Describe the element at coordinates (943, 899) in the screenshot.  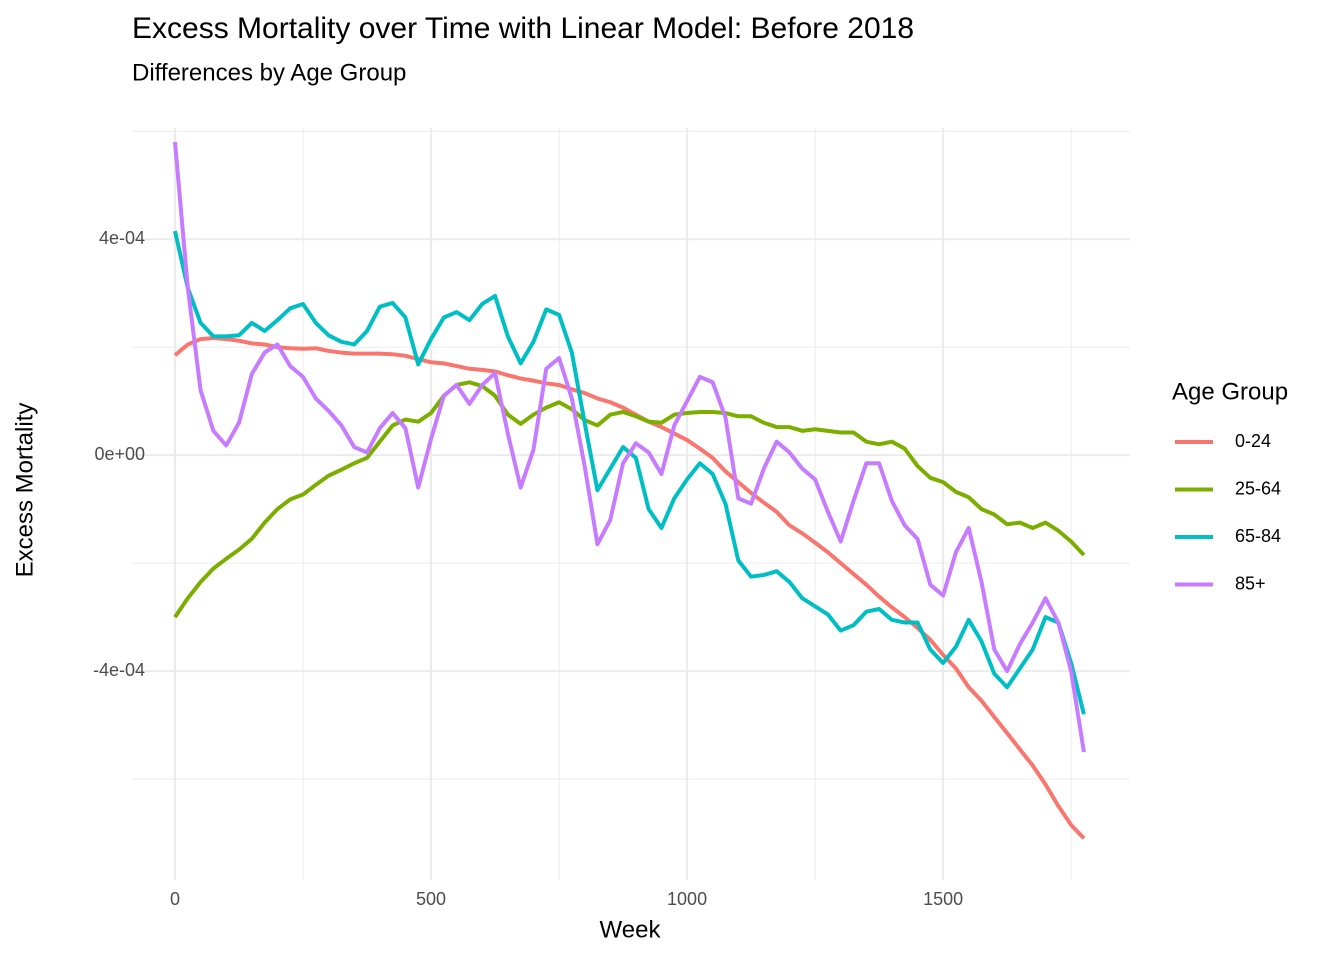
I see `x-tick-label: 1500` at that location.